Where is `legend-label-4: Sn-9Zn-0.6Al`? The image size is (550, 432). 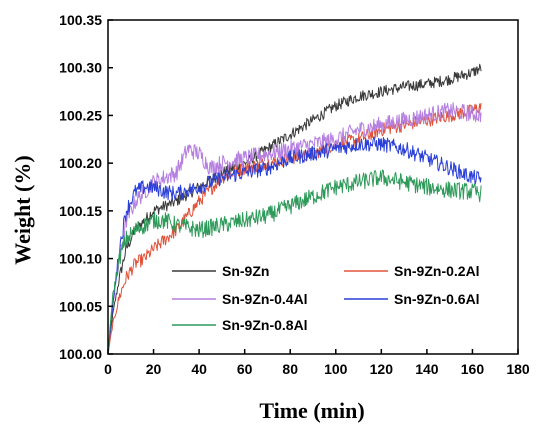
legend-label-4: Sn-9Zn-0.6Al is located at coordinates (437, 299).